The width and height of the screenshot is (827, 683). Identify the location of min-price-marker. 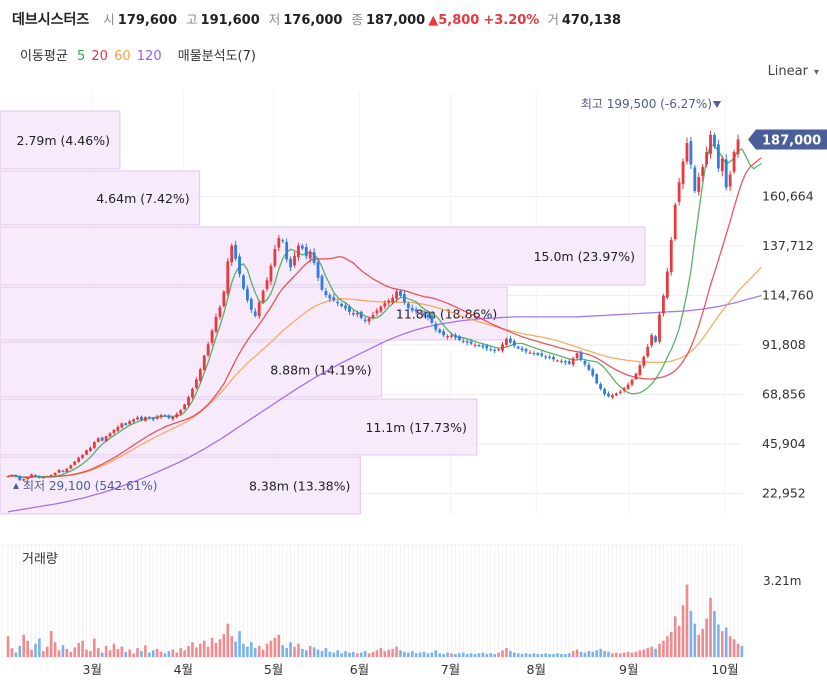
(16, 486).